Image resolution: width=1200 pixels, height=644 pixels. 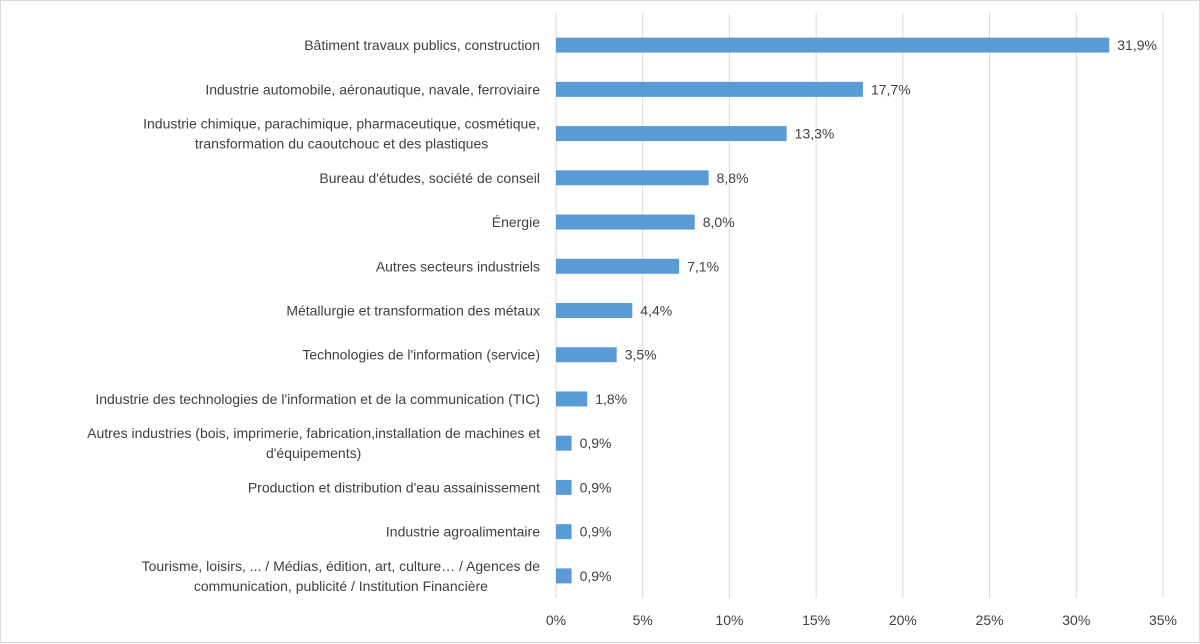 I want to click on category-label: Bureau d'études, société de conseil, so click(x=429, y=178).